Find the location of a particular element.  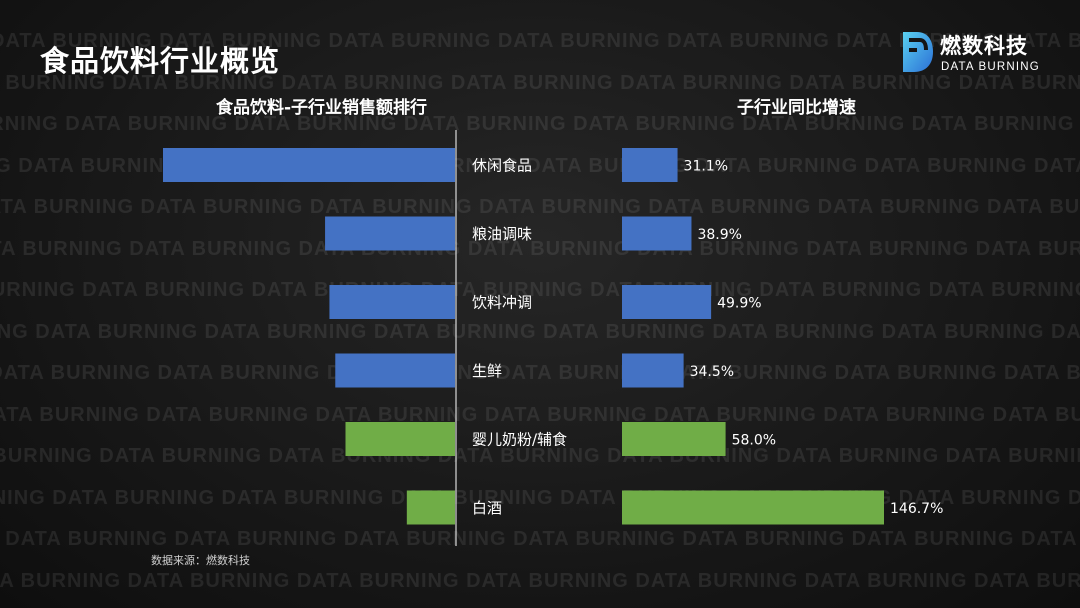

growth-label-2: 49.9% is located at coordinates (739, 304).